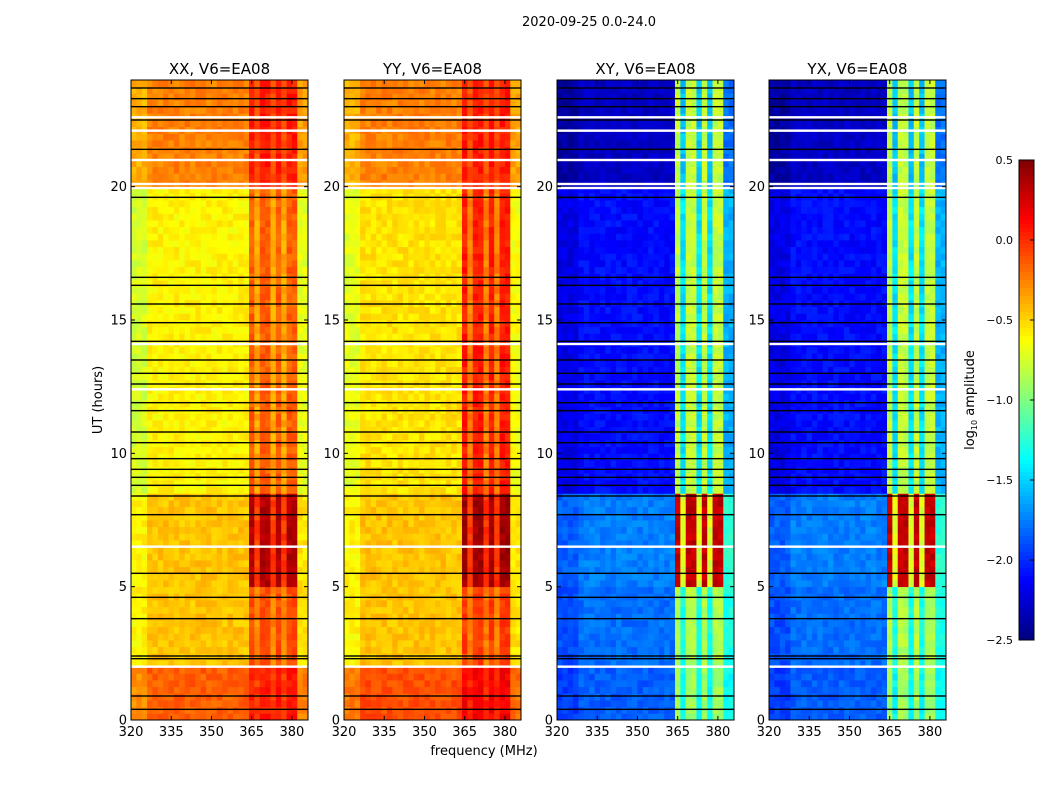 The image size is (1050, 804). What do you see at coordinates (211, 732) in the screenshot?
I see `x-tick-label: 350` at bounding box center [211, 732].